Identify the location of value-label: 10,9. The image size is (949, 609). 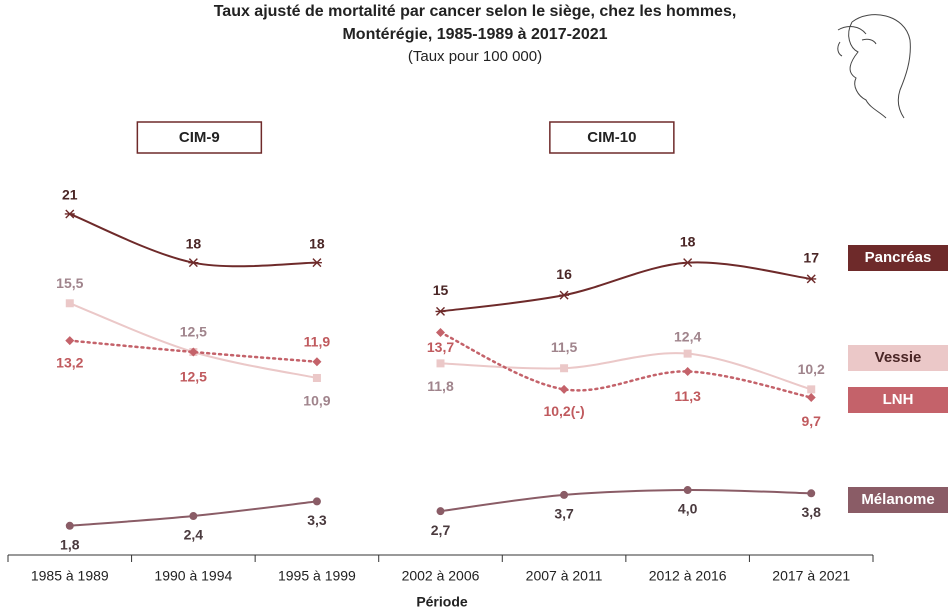
(316, 401).